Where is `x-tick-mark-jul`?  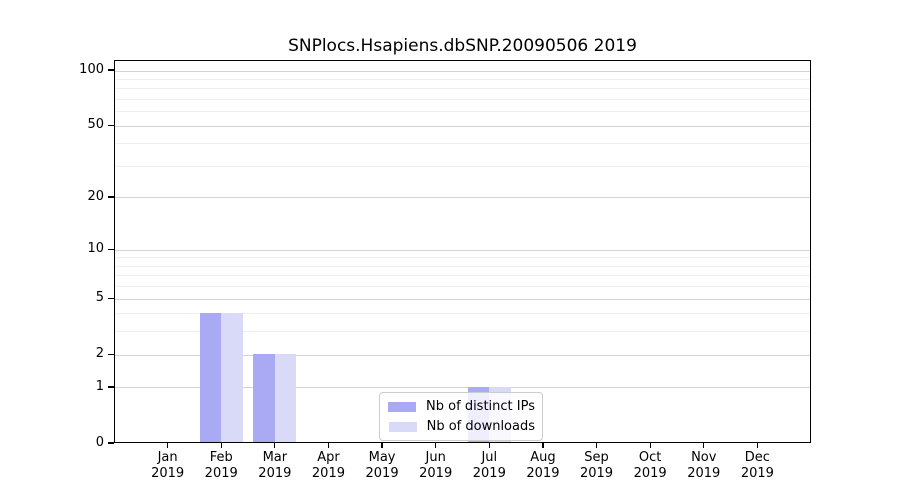
x-tick-mark-jul is located at coordinates (489, 445).